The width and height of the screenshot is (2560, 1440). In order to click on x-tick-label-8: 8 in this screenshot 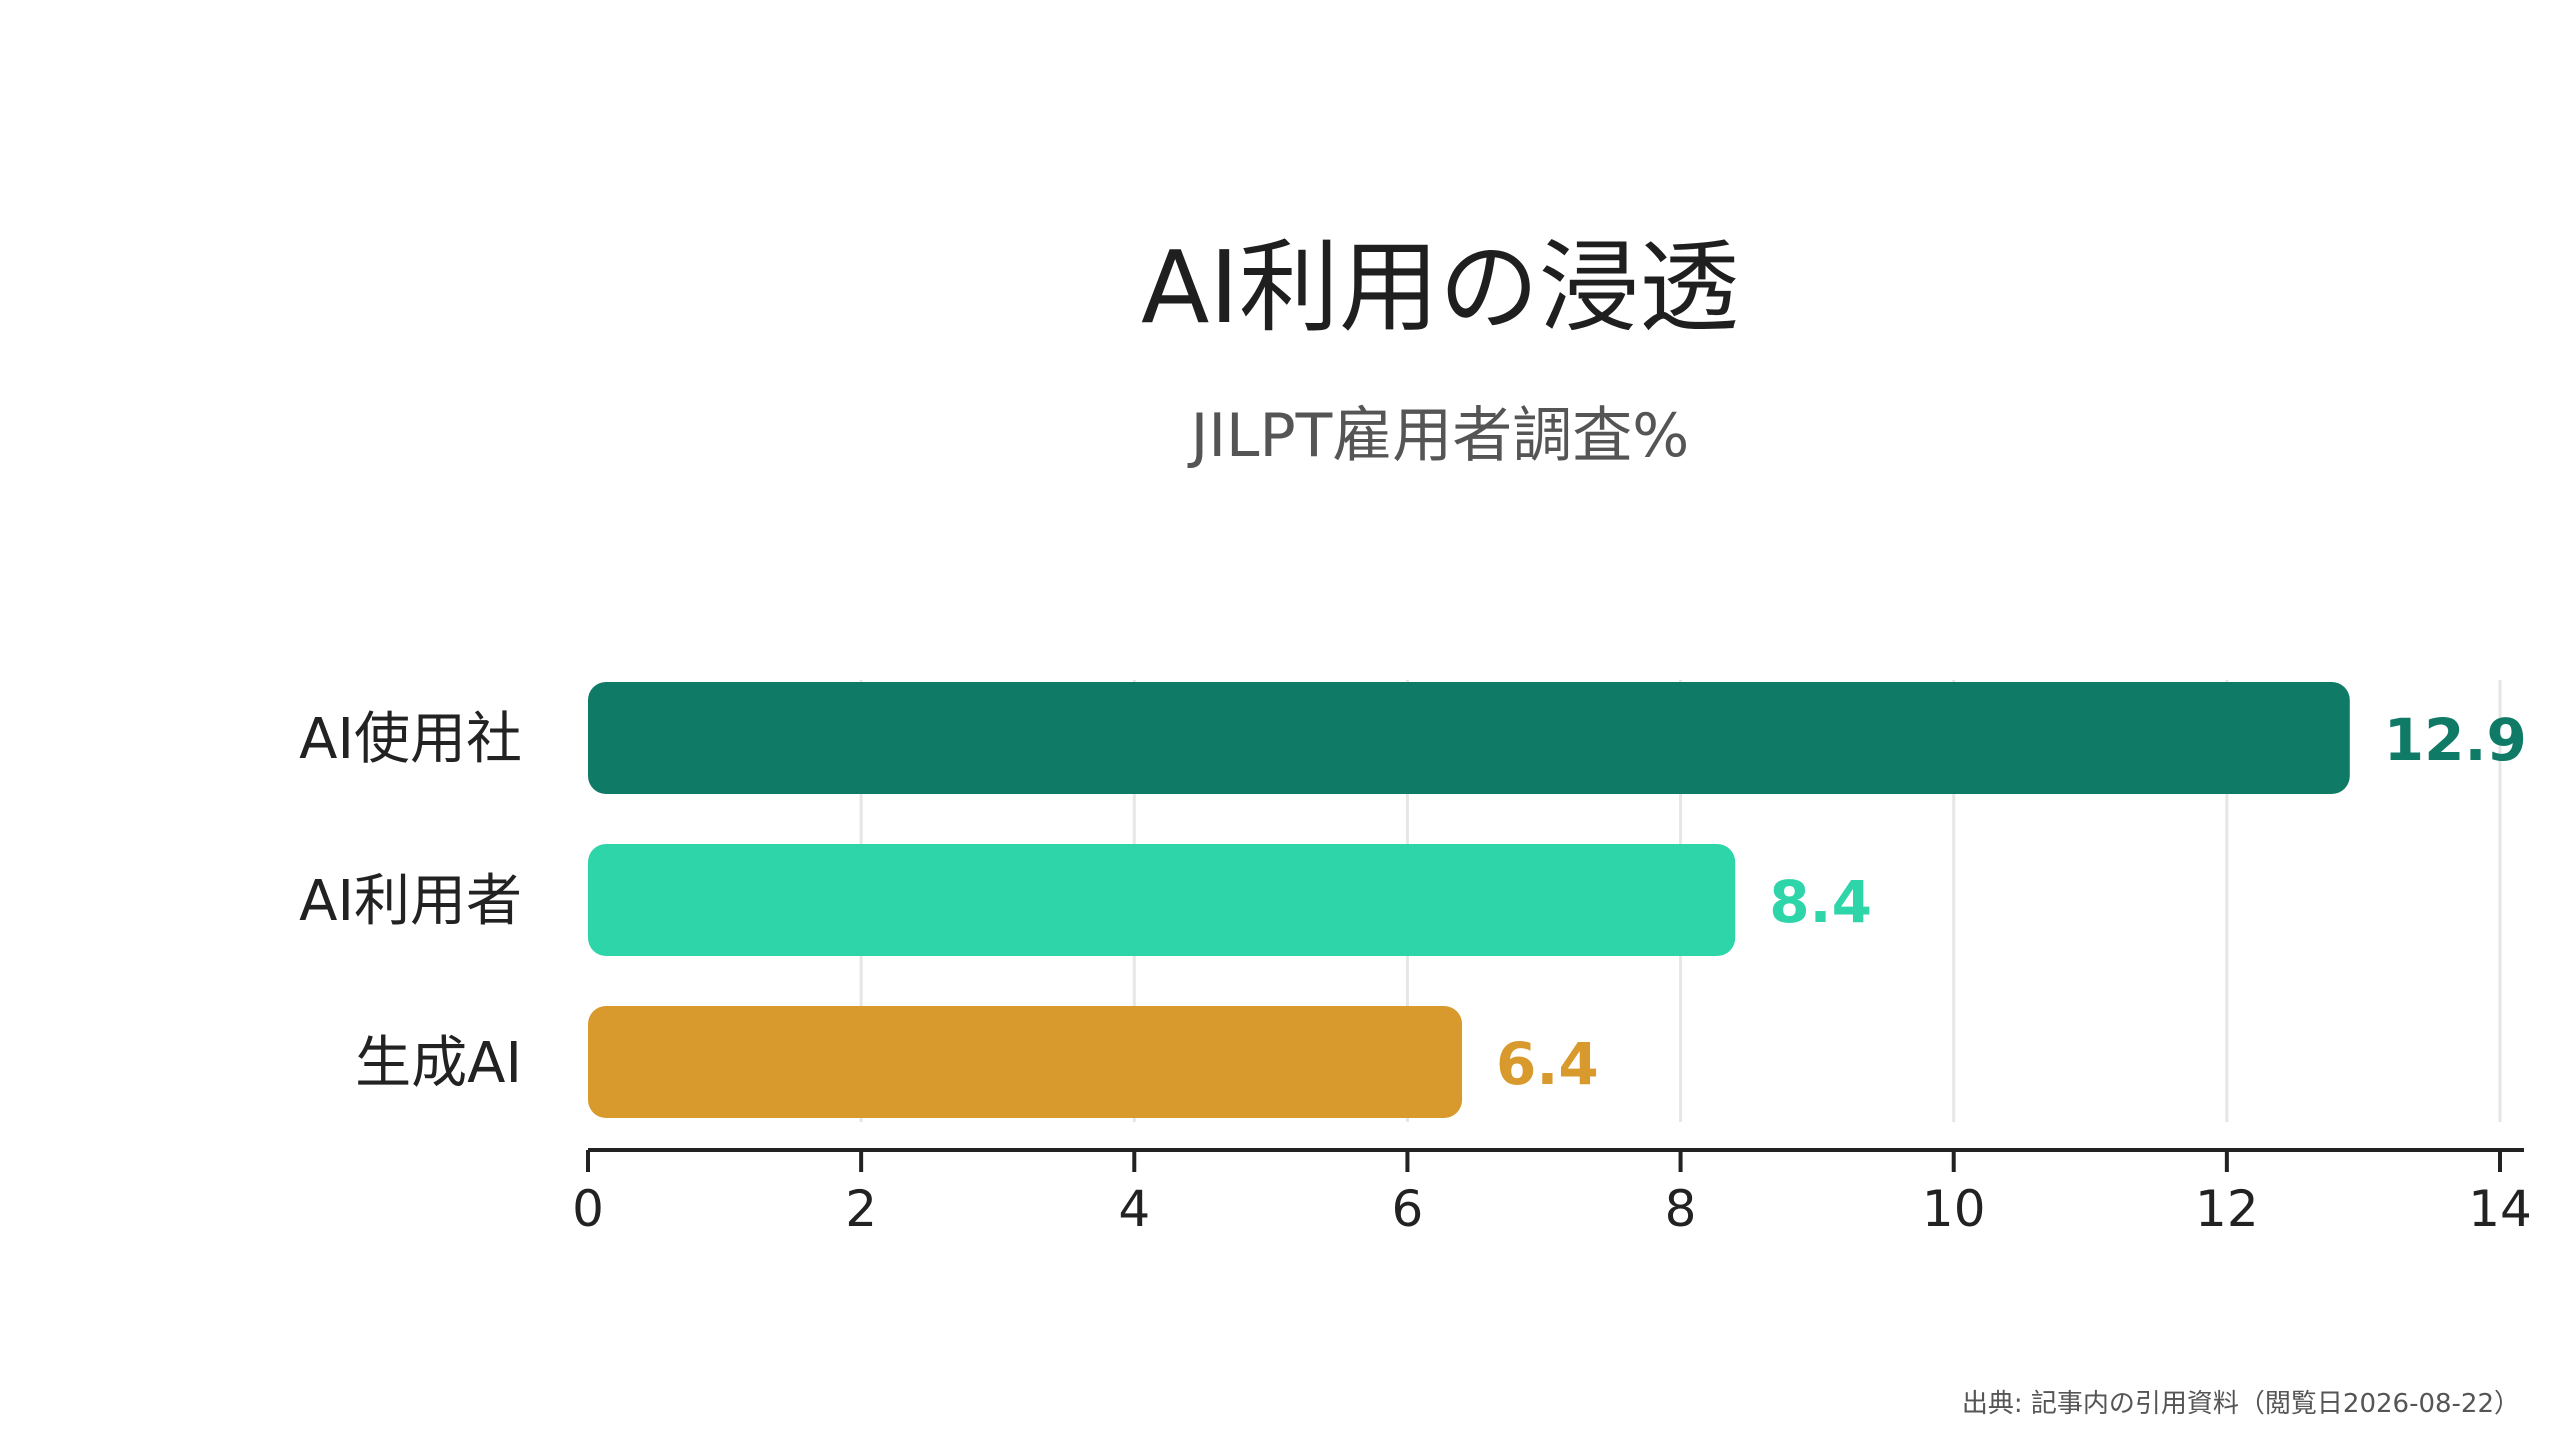, I will do `click(1681, 1209)`.